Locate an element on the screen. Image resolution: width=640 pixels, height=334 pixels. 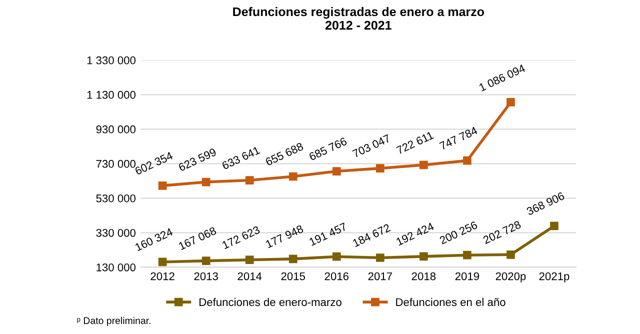
data-label: 200 256 is located at coordinates (458, 232).